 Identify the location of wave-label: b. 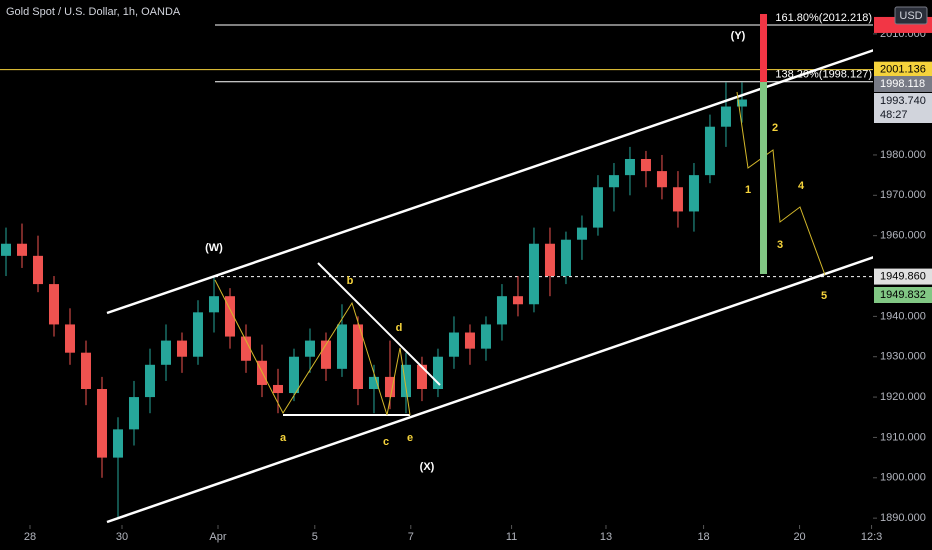
(350, 281).